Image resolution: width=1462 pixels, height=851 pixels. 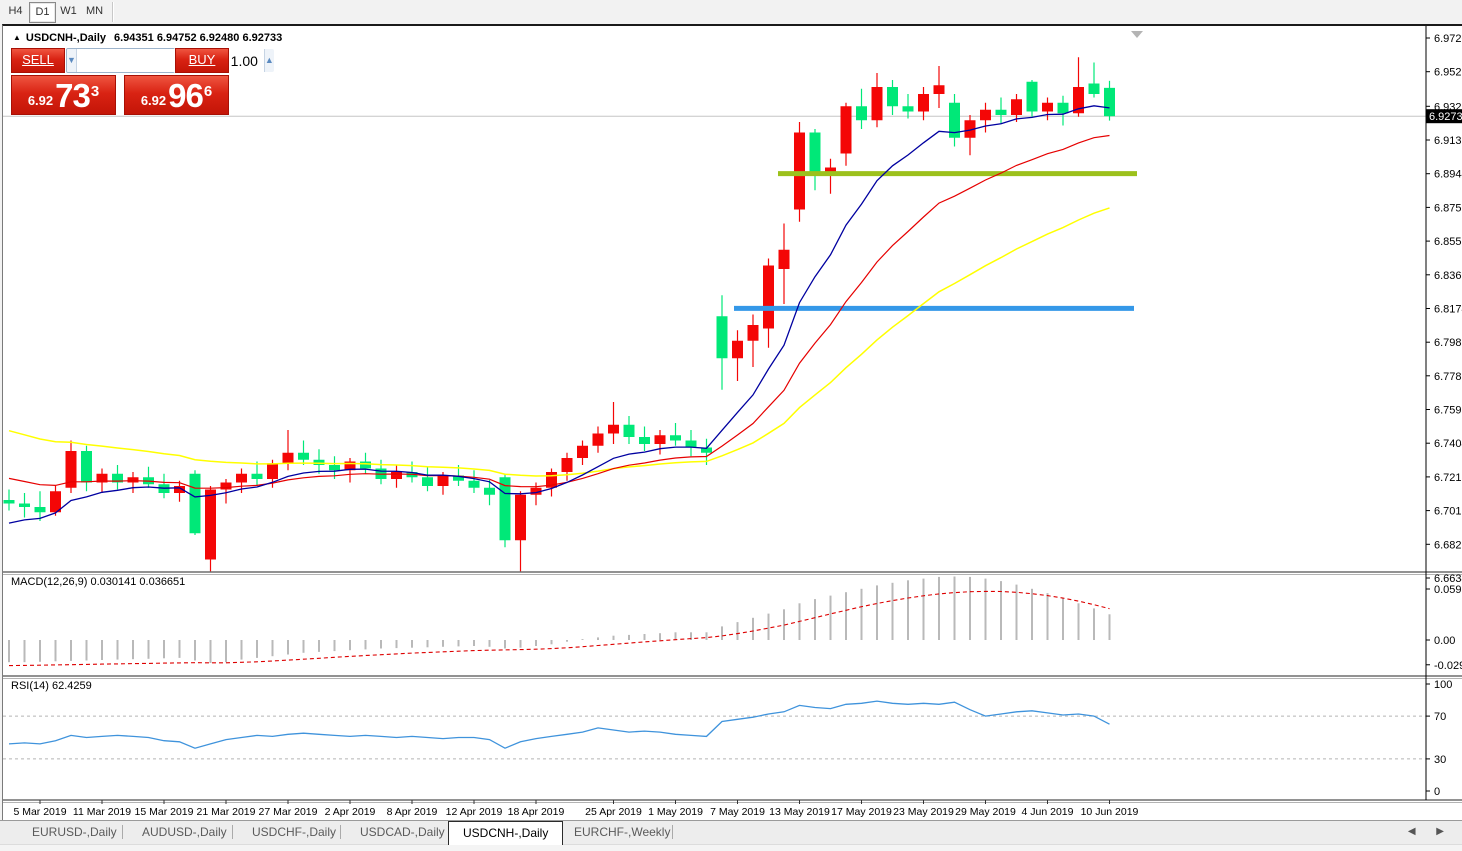 I want to click on volume-spinner: ▼ ▲, so click(x=170, y=60).